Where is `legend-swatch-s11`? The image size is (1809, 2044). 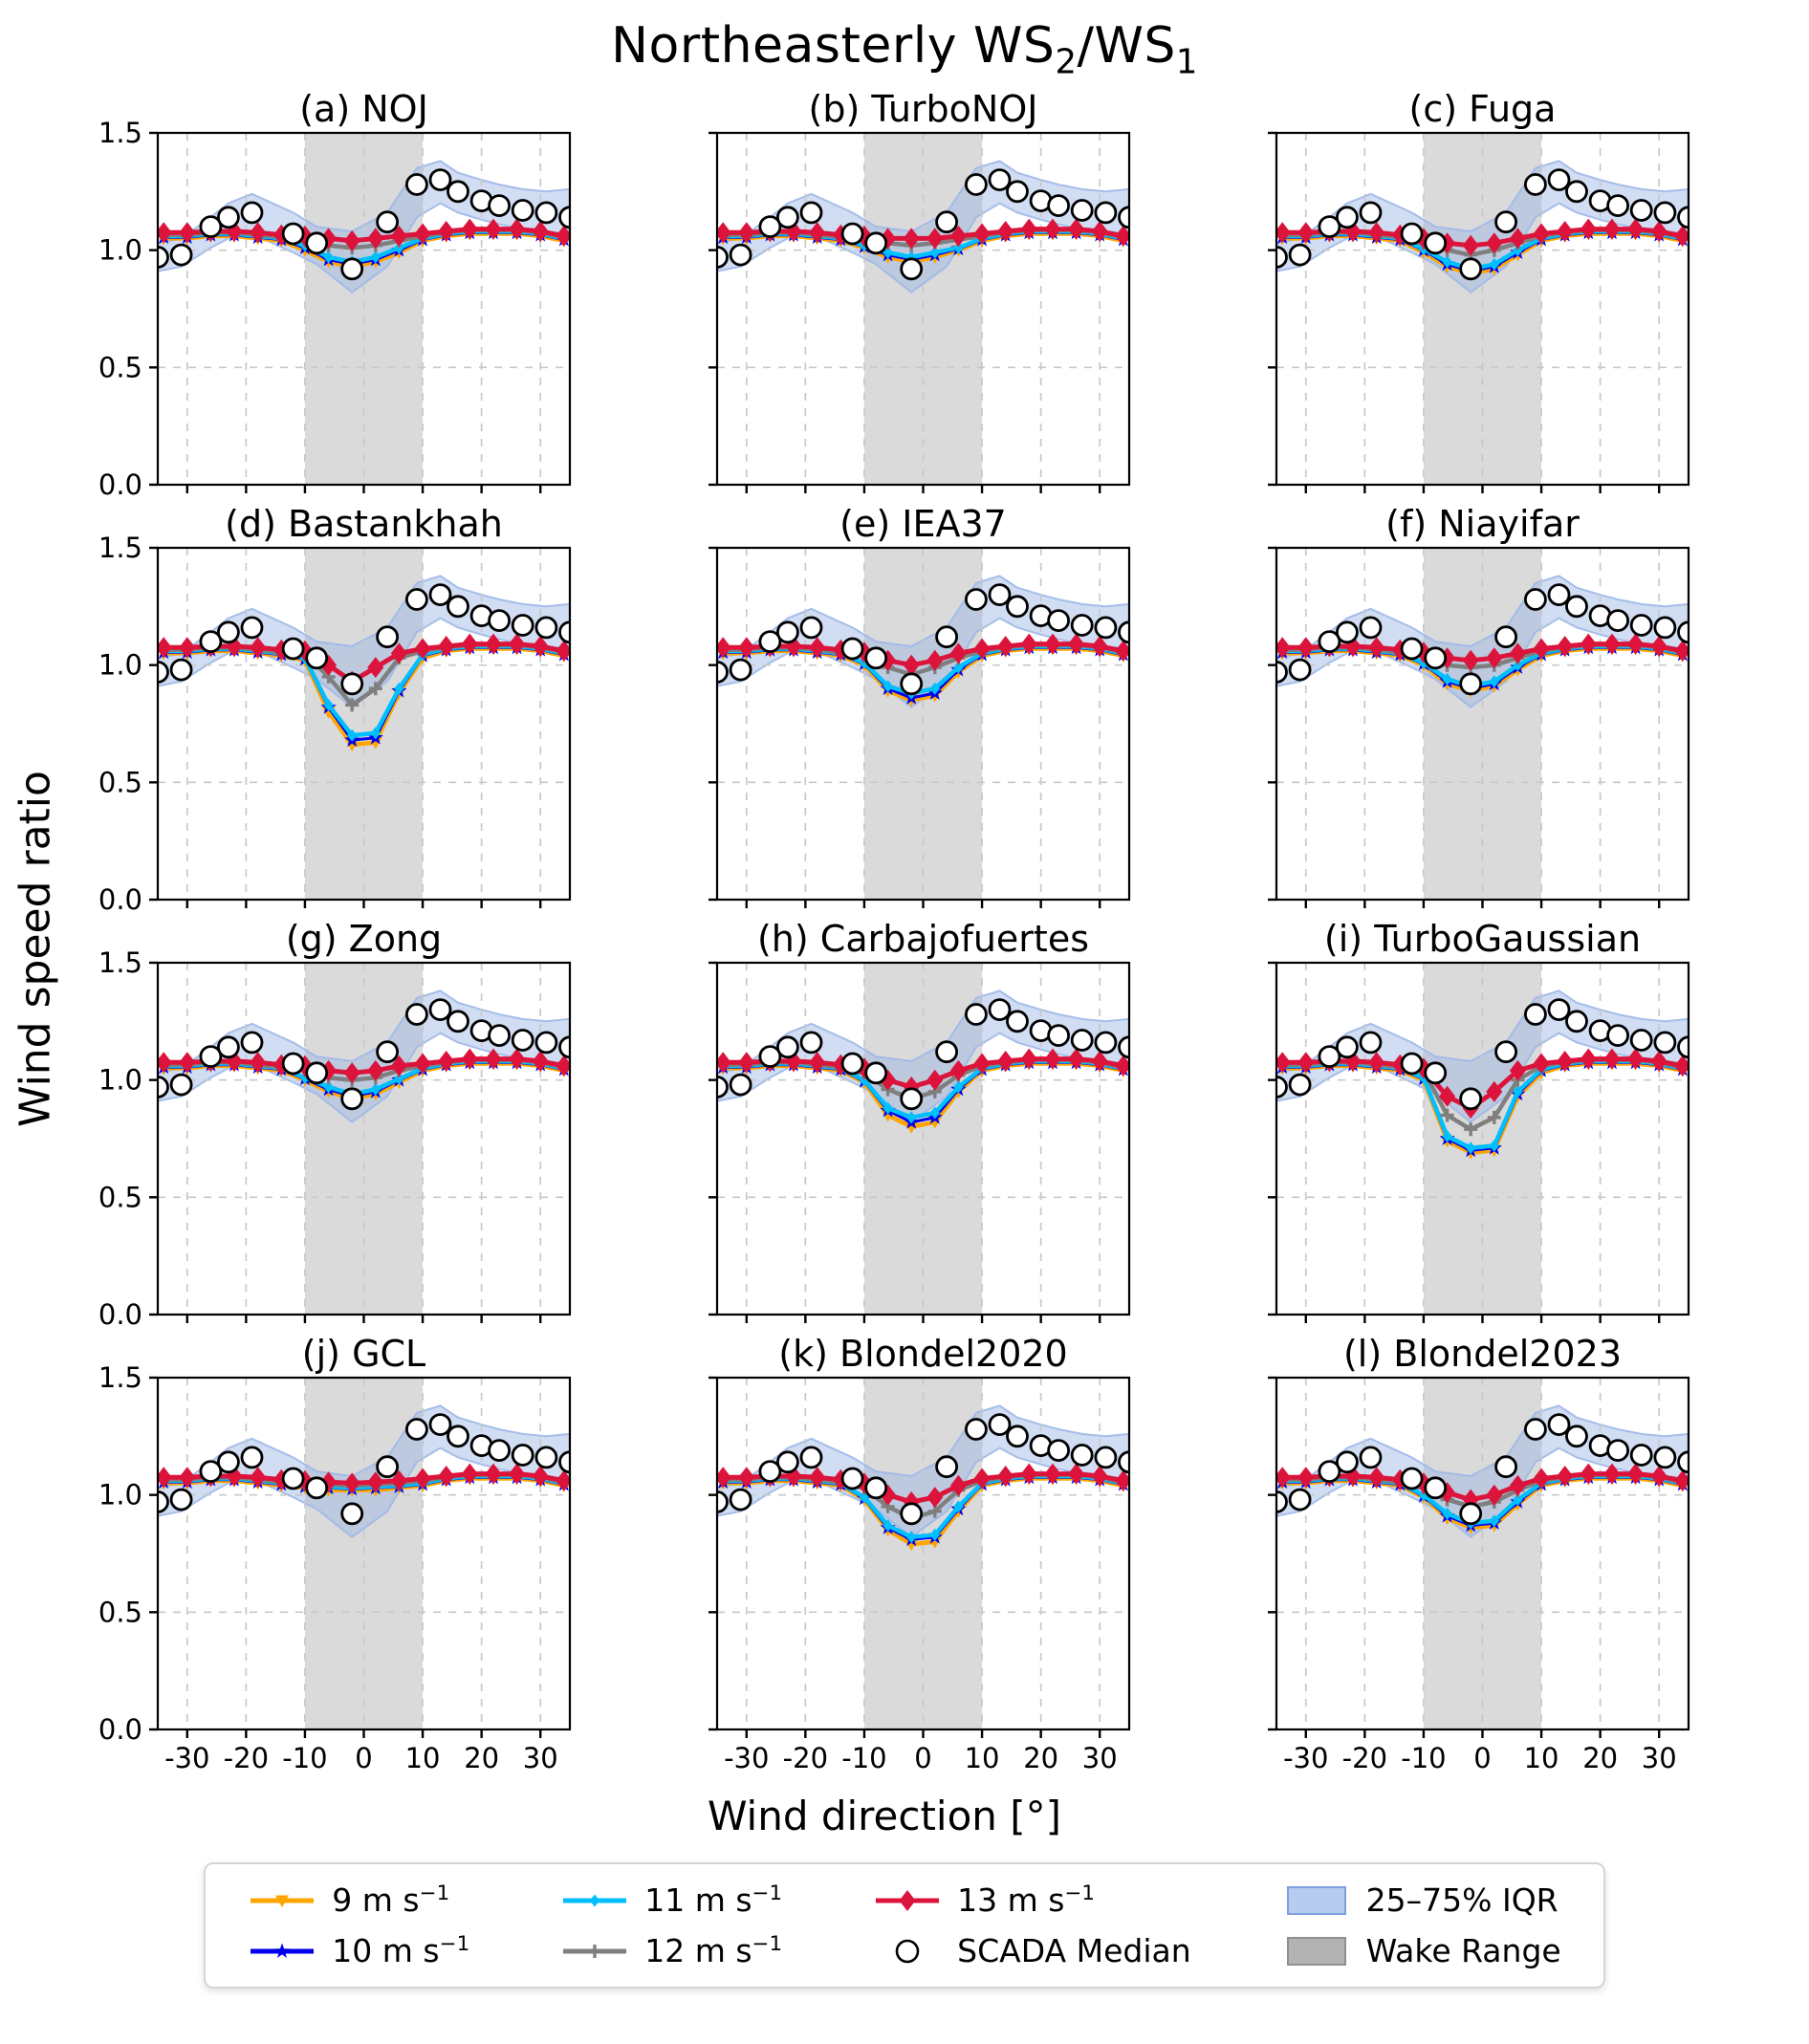
legend-swatch-s11 is located at coordinates (595, 1900).